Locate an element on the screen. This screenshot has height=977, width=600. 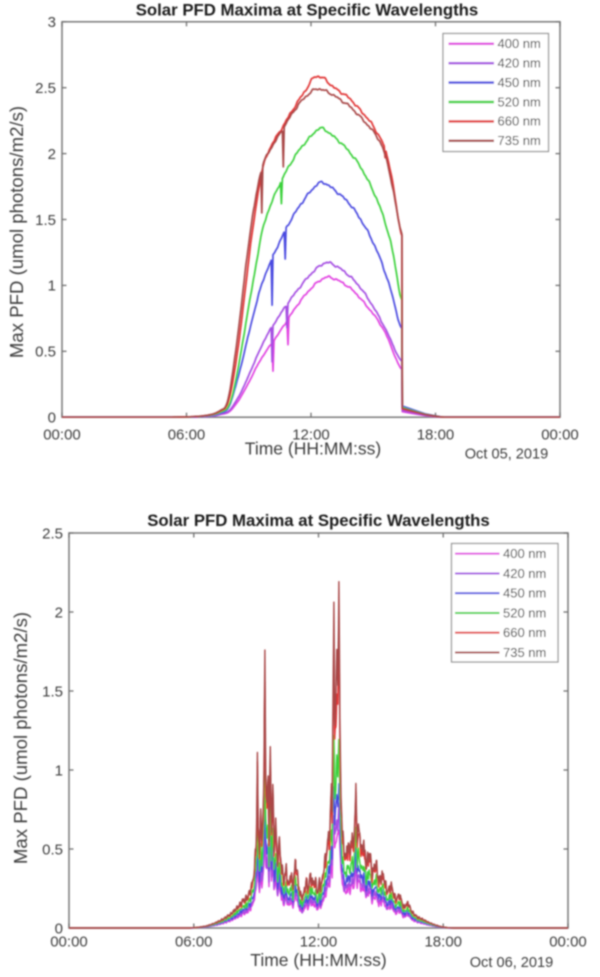
svg-text: 3 is located at coordinates (52, 22).